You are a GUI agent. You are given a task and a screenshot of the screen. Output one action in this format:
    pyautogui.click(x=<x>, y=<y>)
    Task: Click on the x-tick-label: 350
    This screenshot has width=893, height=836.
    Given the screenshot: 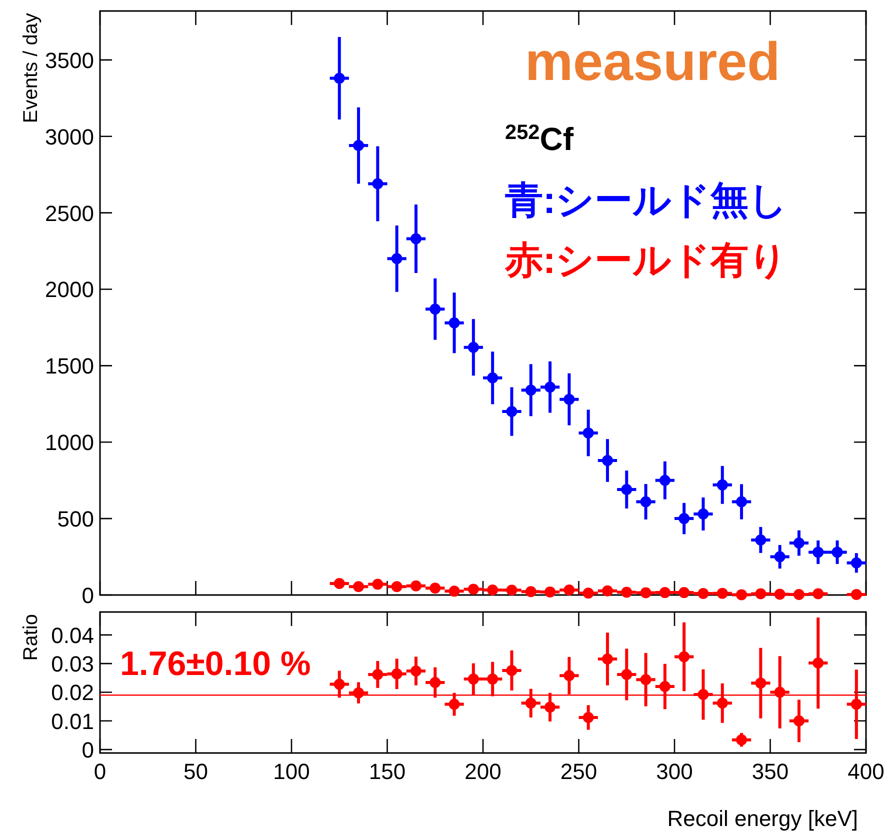 What is the action you would take?
    pyautogui.click(x=770, y=771)
    